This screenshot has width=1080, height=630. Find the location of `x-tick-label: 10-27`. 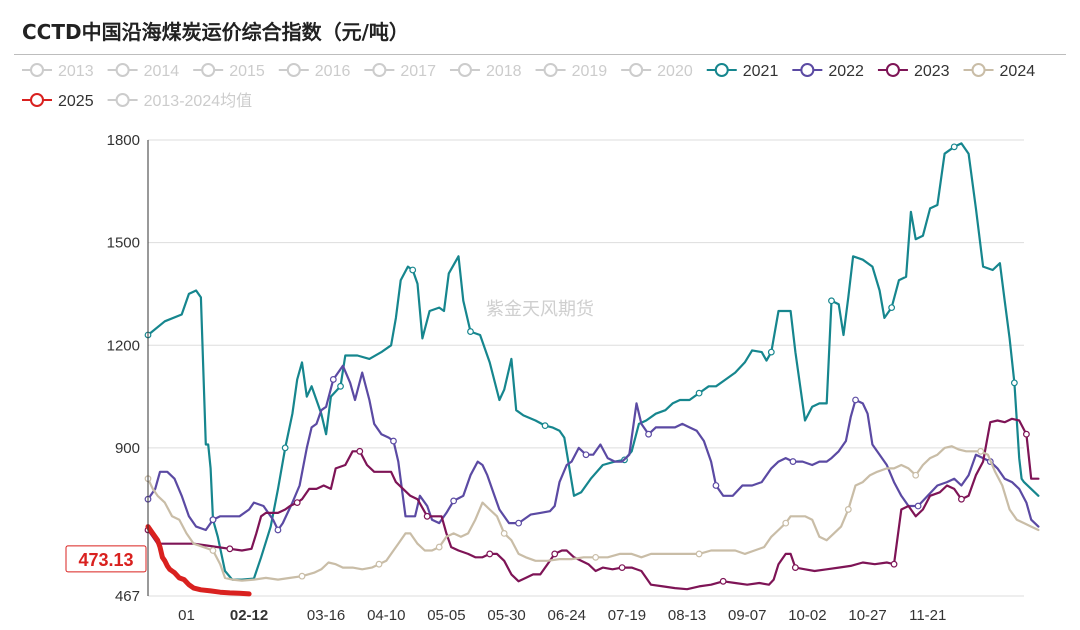

x-tick-label: 10-27 is located at coordinates (867, 615).